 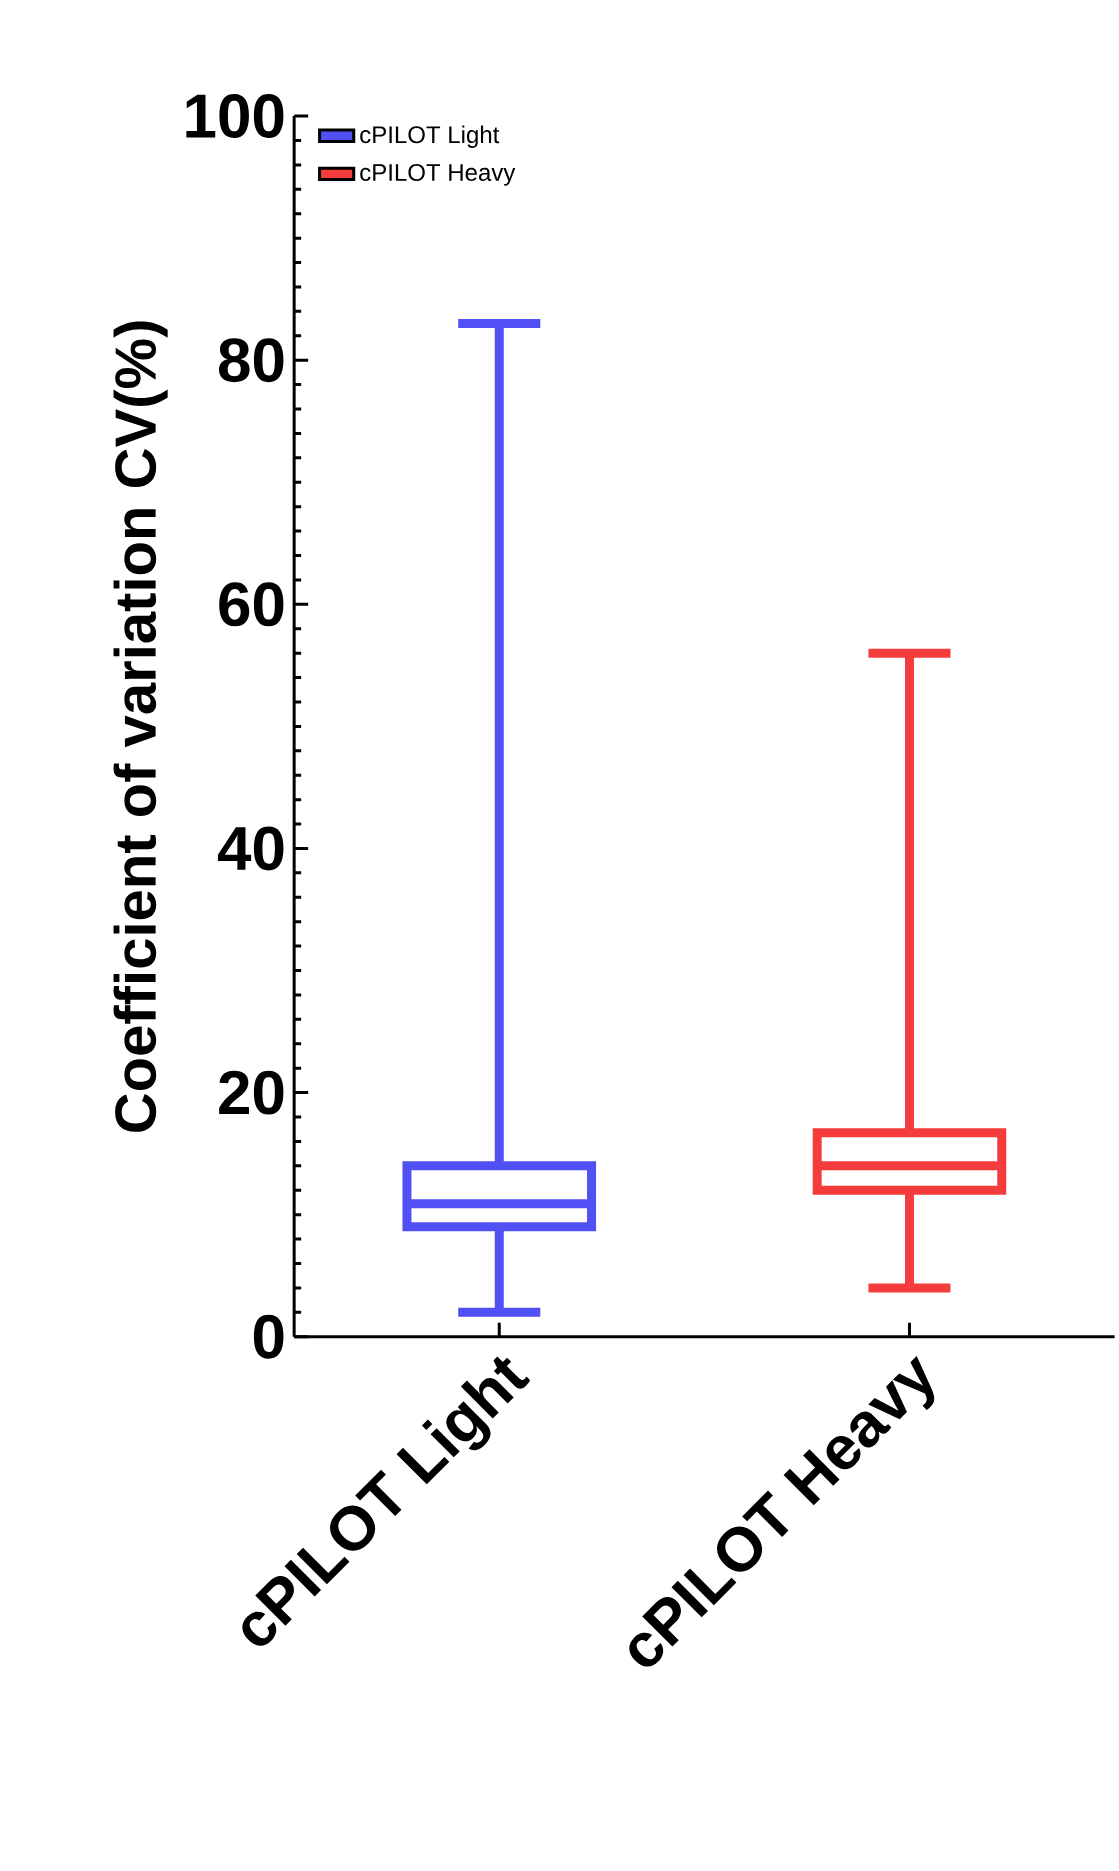 What do you see at coordinates (251, 604) in the screenshot?
I see `y-tick-label: 60` at bounding box center [251, 604].